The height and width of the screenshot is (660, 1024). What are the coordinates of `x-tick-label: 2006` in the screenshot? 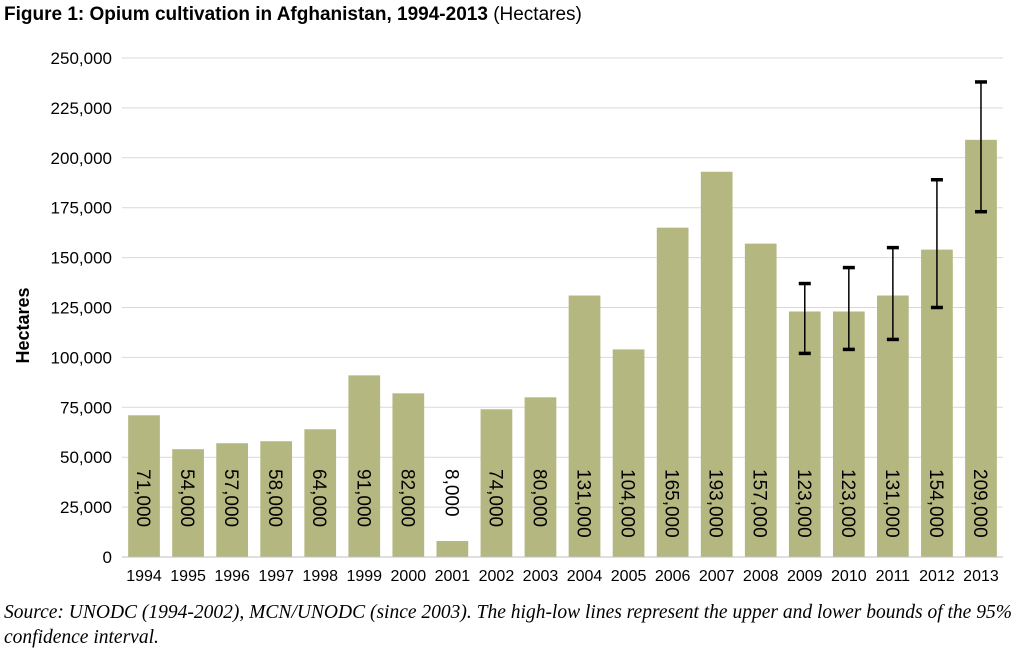 It's located at (673, 576).